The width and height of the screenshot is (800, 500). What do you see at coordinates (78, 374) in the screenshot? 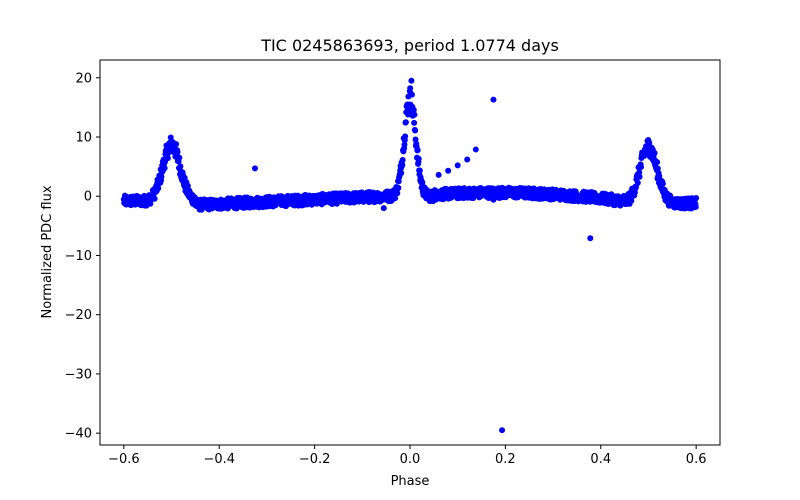
I see `y-tick-label: −30` at bounding box center [78, 374].